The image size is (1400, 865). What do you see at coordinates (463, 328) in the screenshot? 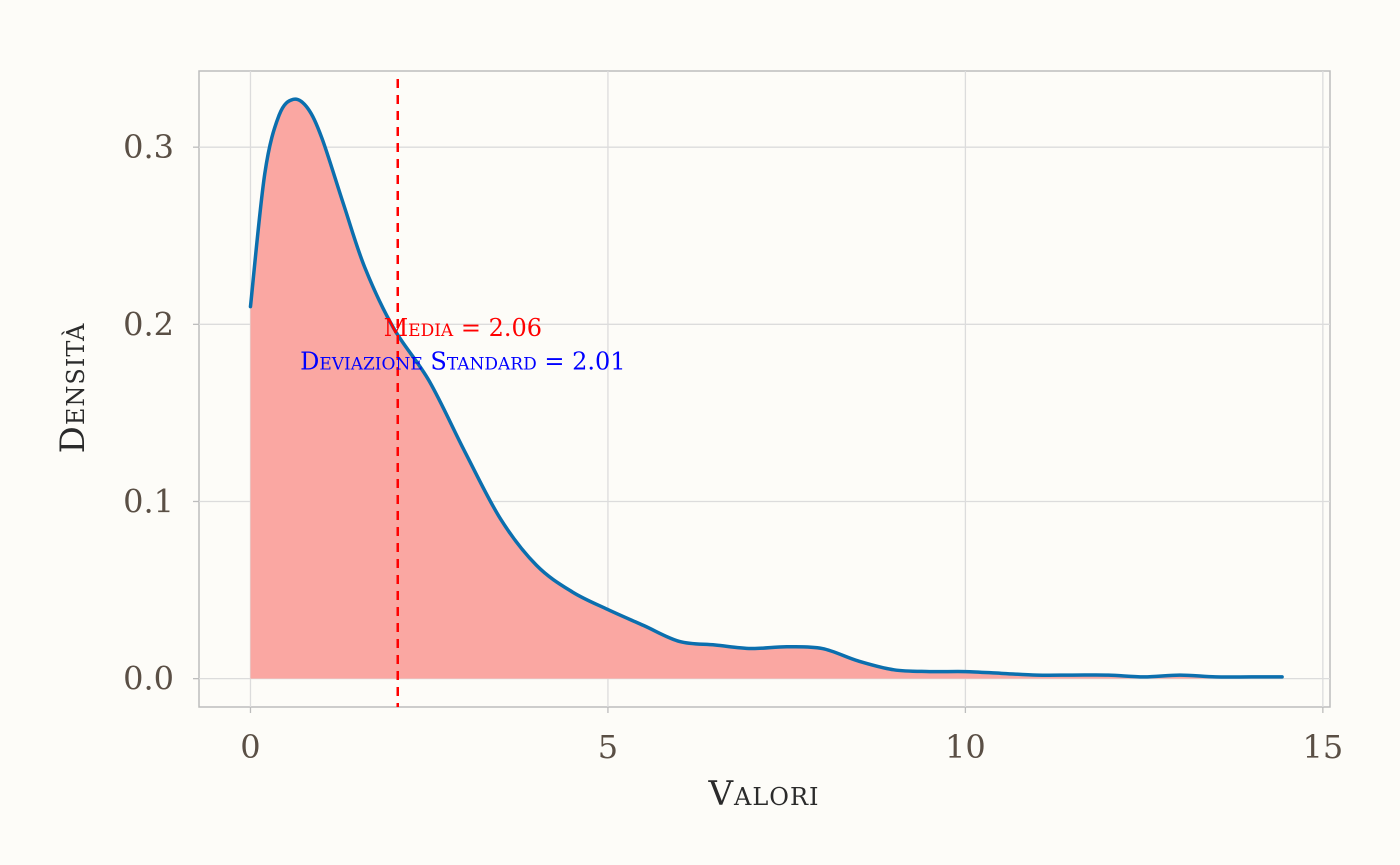
I see `mean-annotation: Media = 2.06` at bounding box center [463, 328].